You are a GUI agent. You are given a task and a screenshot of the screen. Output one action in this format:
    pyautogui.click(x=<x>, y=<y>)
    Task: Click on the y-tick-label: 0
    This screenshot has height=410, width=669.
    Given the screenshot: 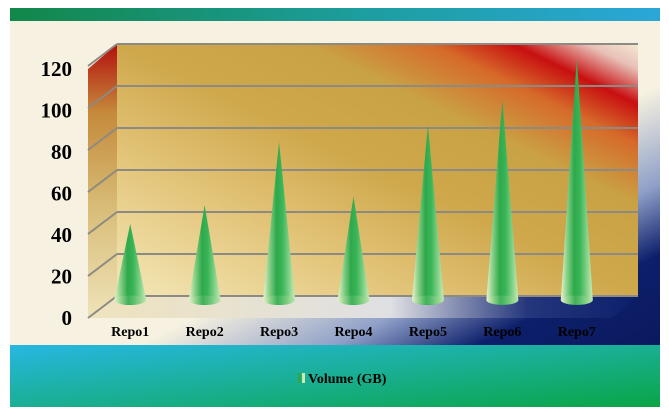 What is the action you would take?
    pyautogui.click(x=67, y=318)
    